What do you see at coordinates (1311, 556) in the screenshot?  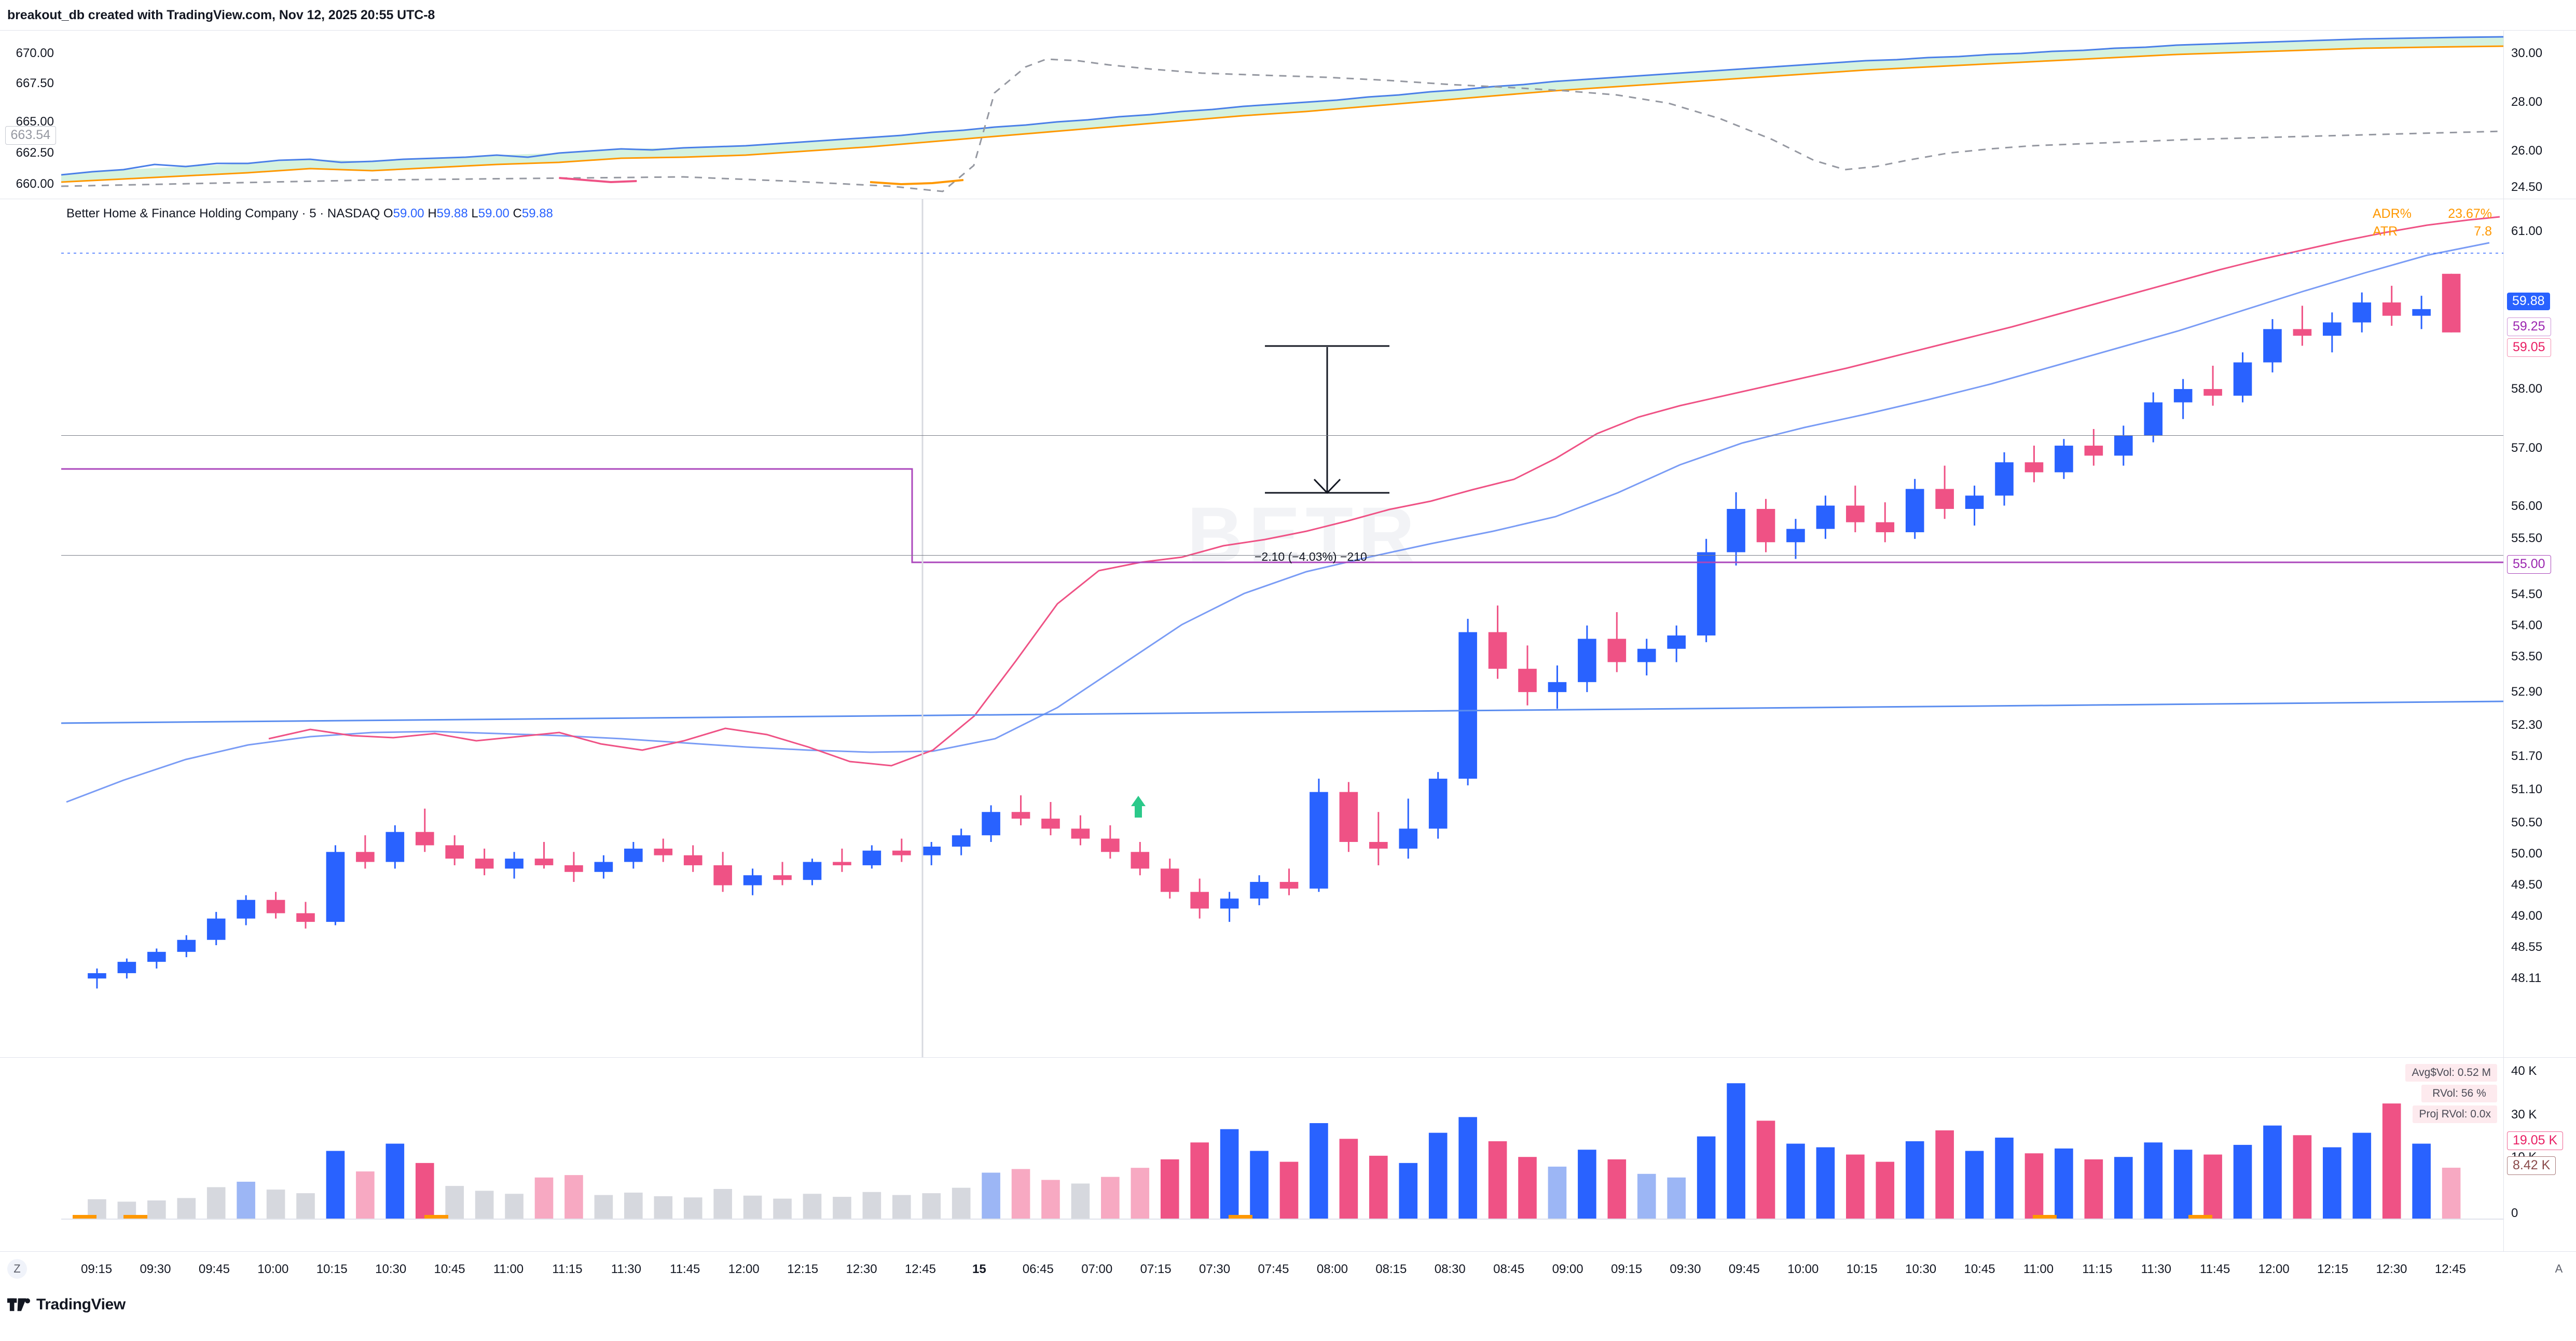 I see `measurement-label: −2.10 (−4.03%) −210` at bounding box center [1311, 556].